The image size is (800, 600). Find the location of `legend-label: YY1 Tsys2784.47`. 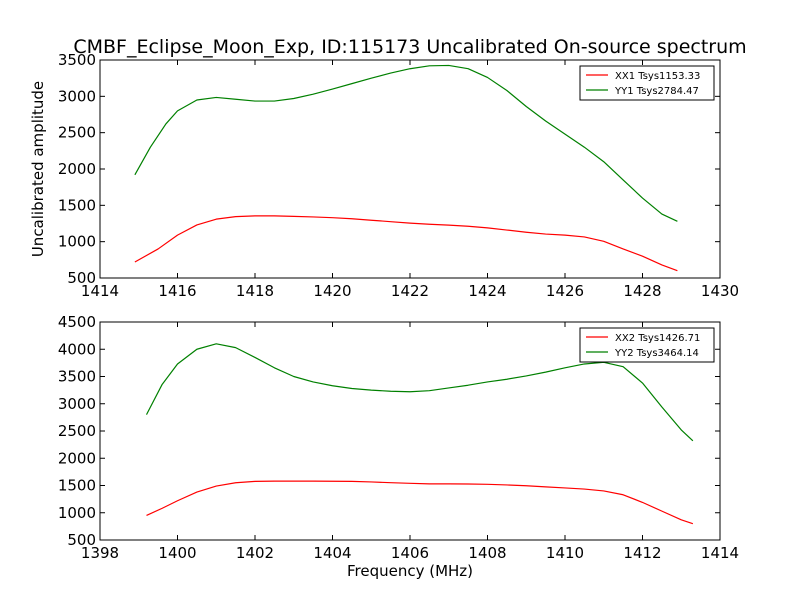

legend-label: YY1 Tsys2784.47 is located at coordinates (656, 91).